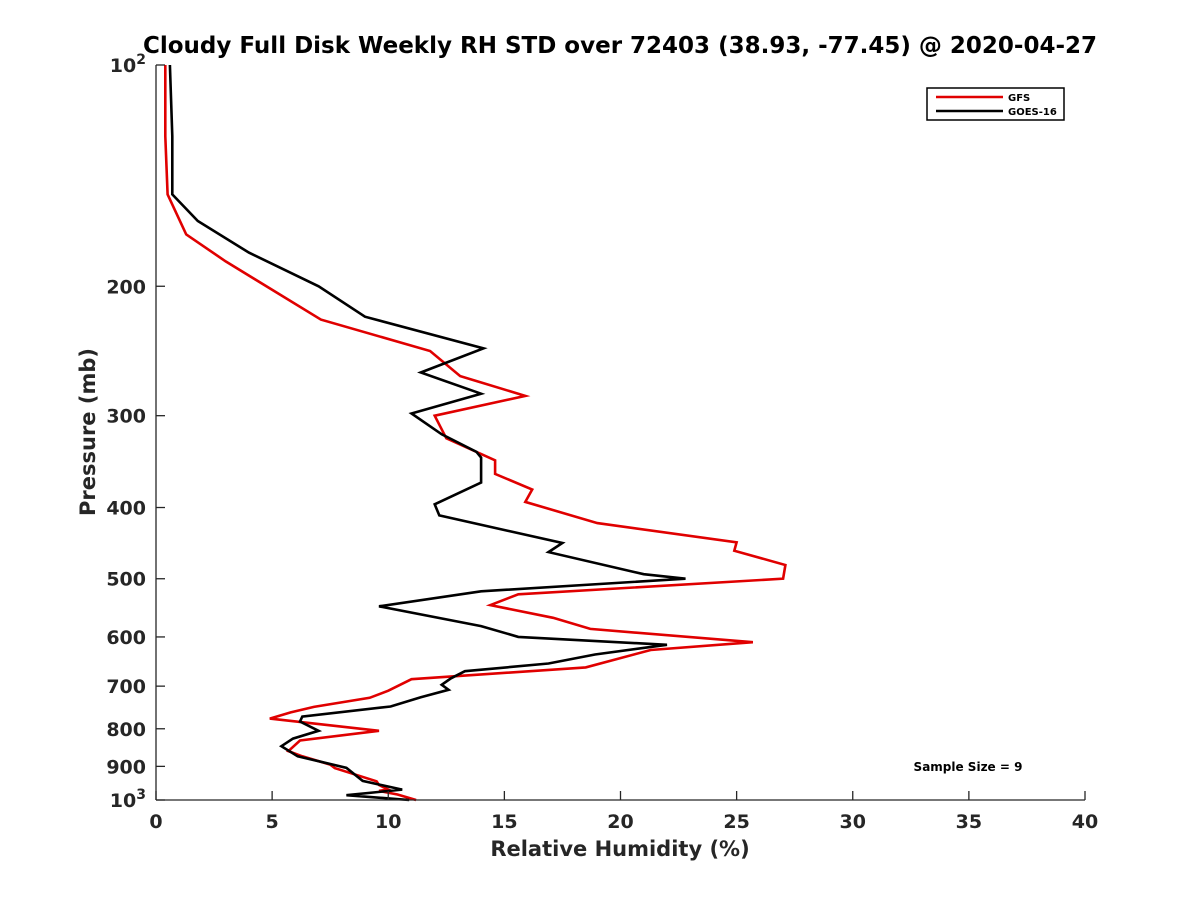 The height and width of the screenshot is (900, 1200). What do you see at coordinates (88, 432) in the screenshot?
I see `y-axis-label: Pressure (mb)` at bounding box center [88, 432].